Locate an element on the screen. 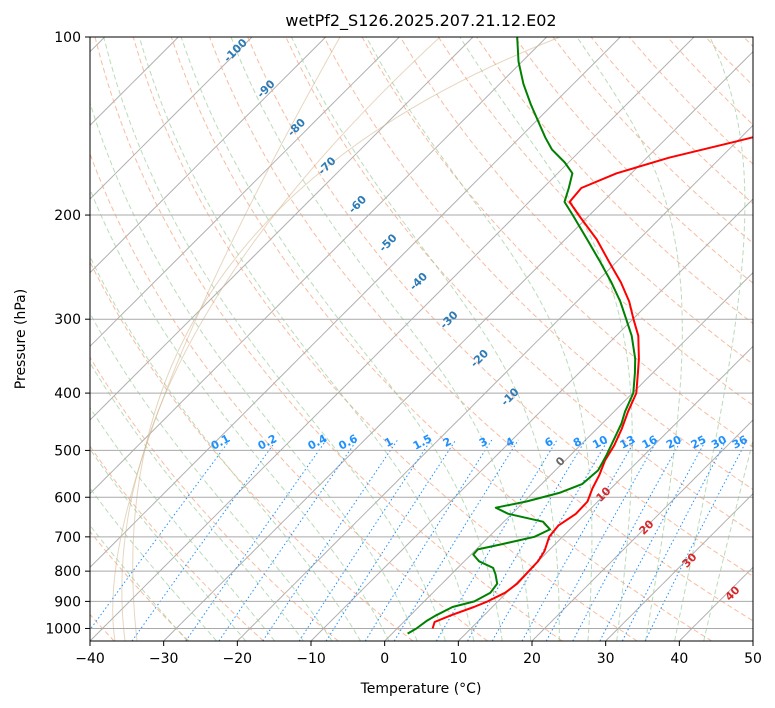  y-tick-label: 600 is located at coordinates (67, 498).